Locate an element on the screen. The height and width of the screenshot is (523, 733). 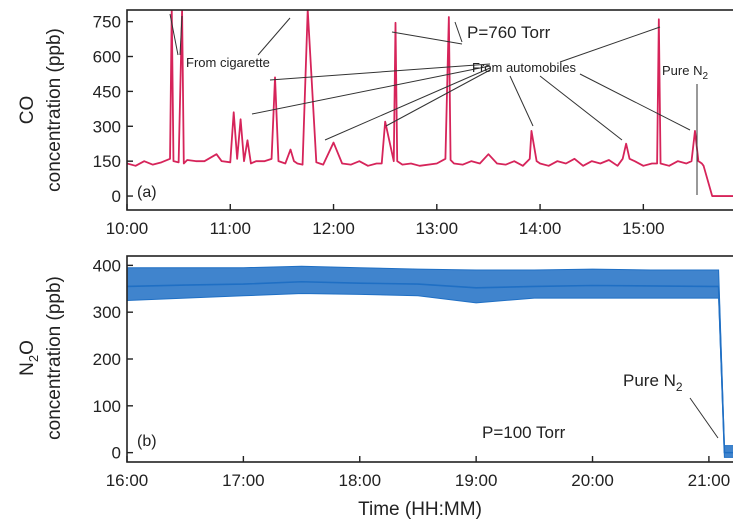
y-tick-label: 150 is located at coordinates (107, 161).